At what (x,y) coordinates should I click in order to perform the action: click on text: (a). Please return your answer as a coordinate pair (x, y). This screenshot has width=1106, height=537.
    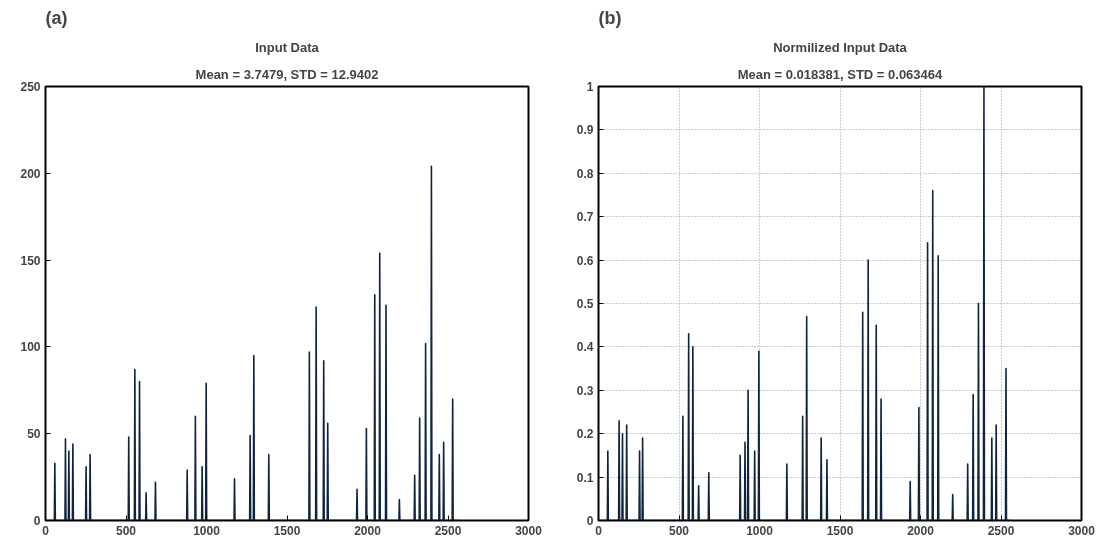
    Looking at the image, I should click on (56, 17).